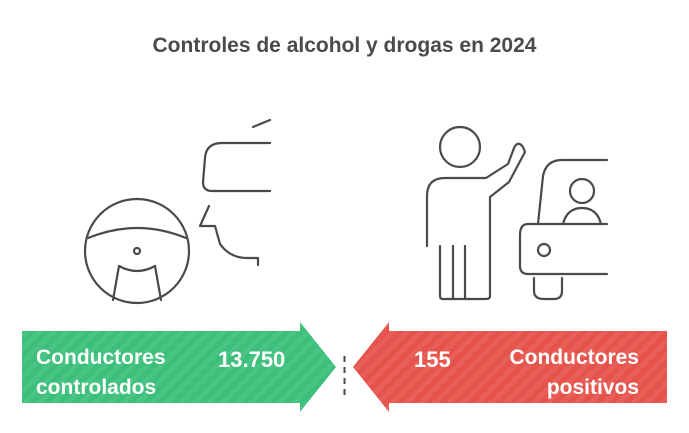 The image size is (689, 433). Describe the element at coordinates (252, 359) in the screenshot. I see `controlled-value: 13.750` at that location.